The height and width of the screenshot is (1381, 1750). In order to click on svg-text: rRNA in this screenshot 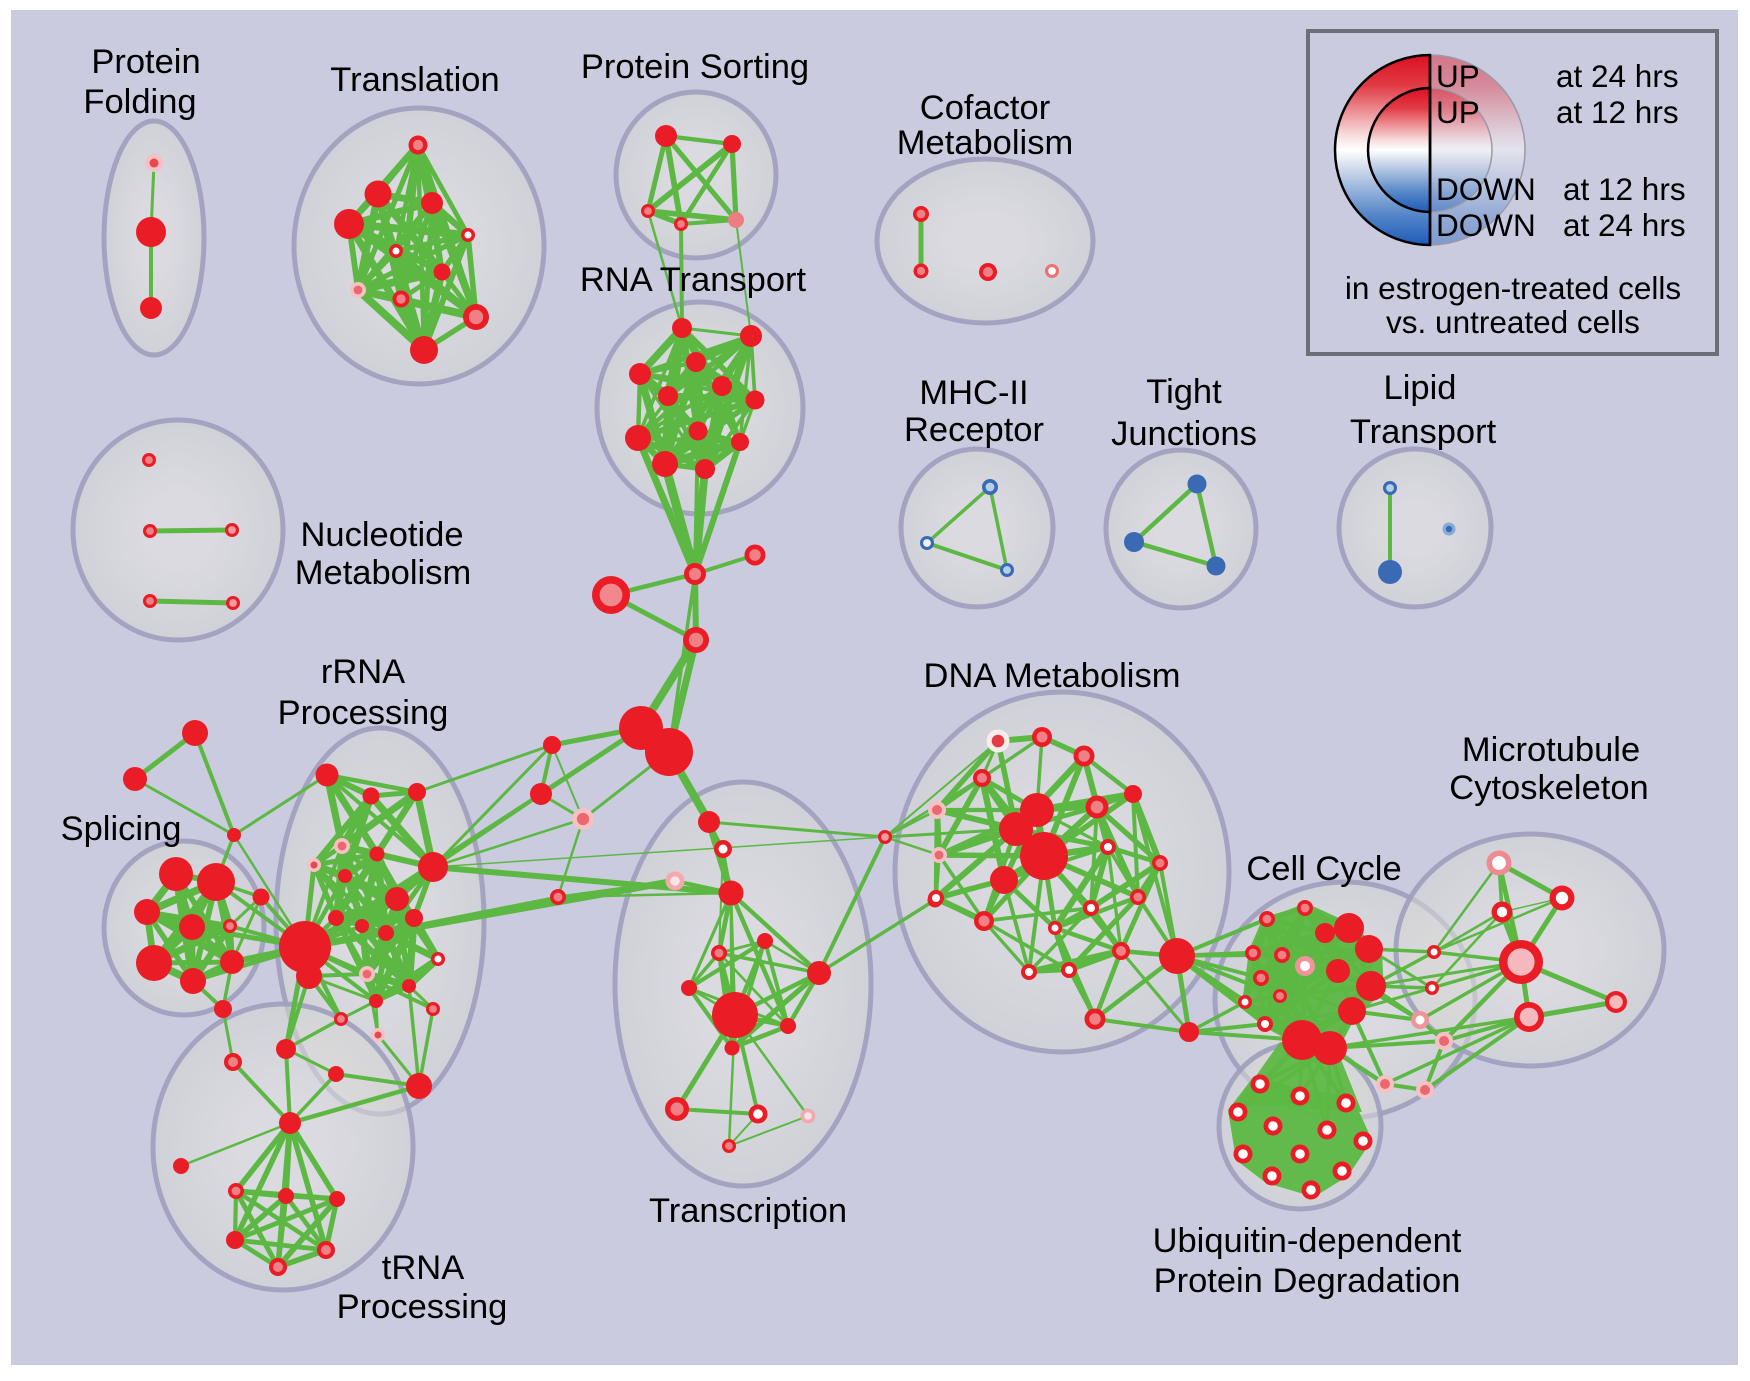, I will do `click(363, 672)`.